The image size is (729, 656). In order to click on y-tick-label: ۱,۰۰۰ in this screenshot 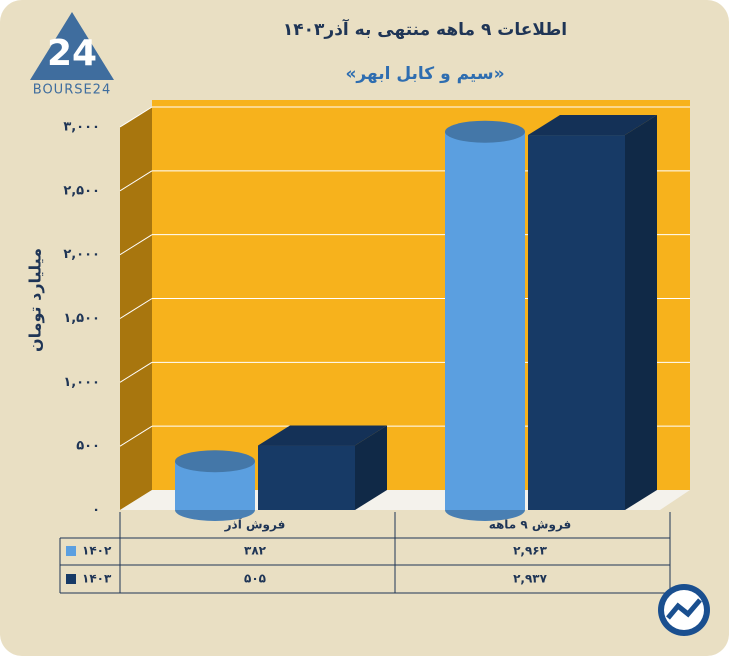, I will do `click(81, 382)`.